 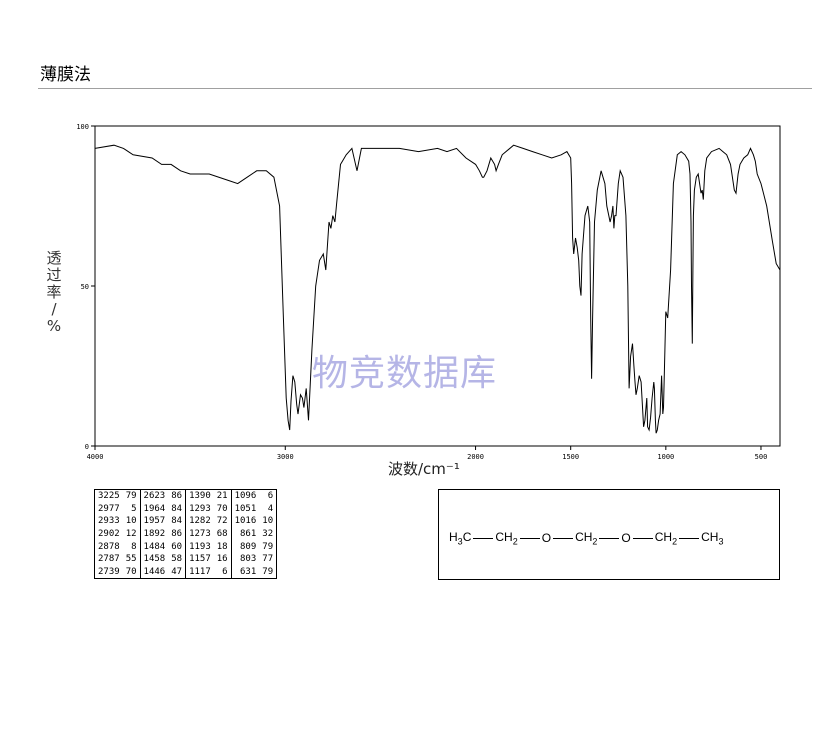 I want to click on peak-wavenumber-cell: 1157, so click(x=200, y=559).